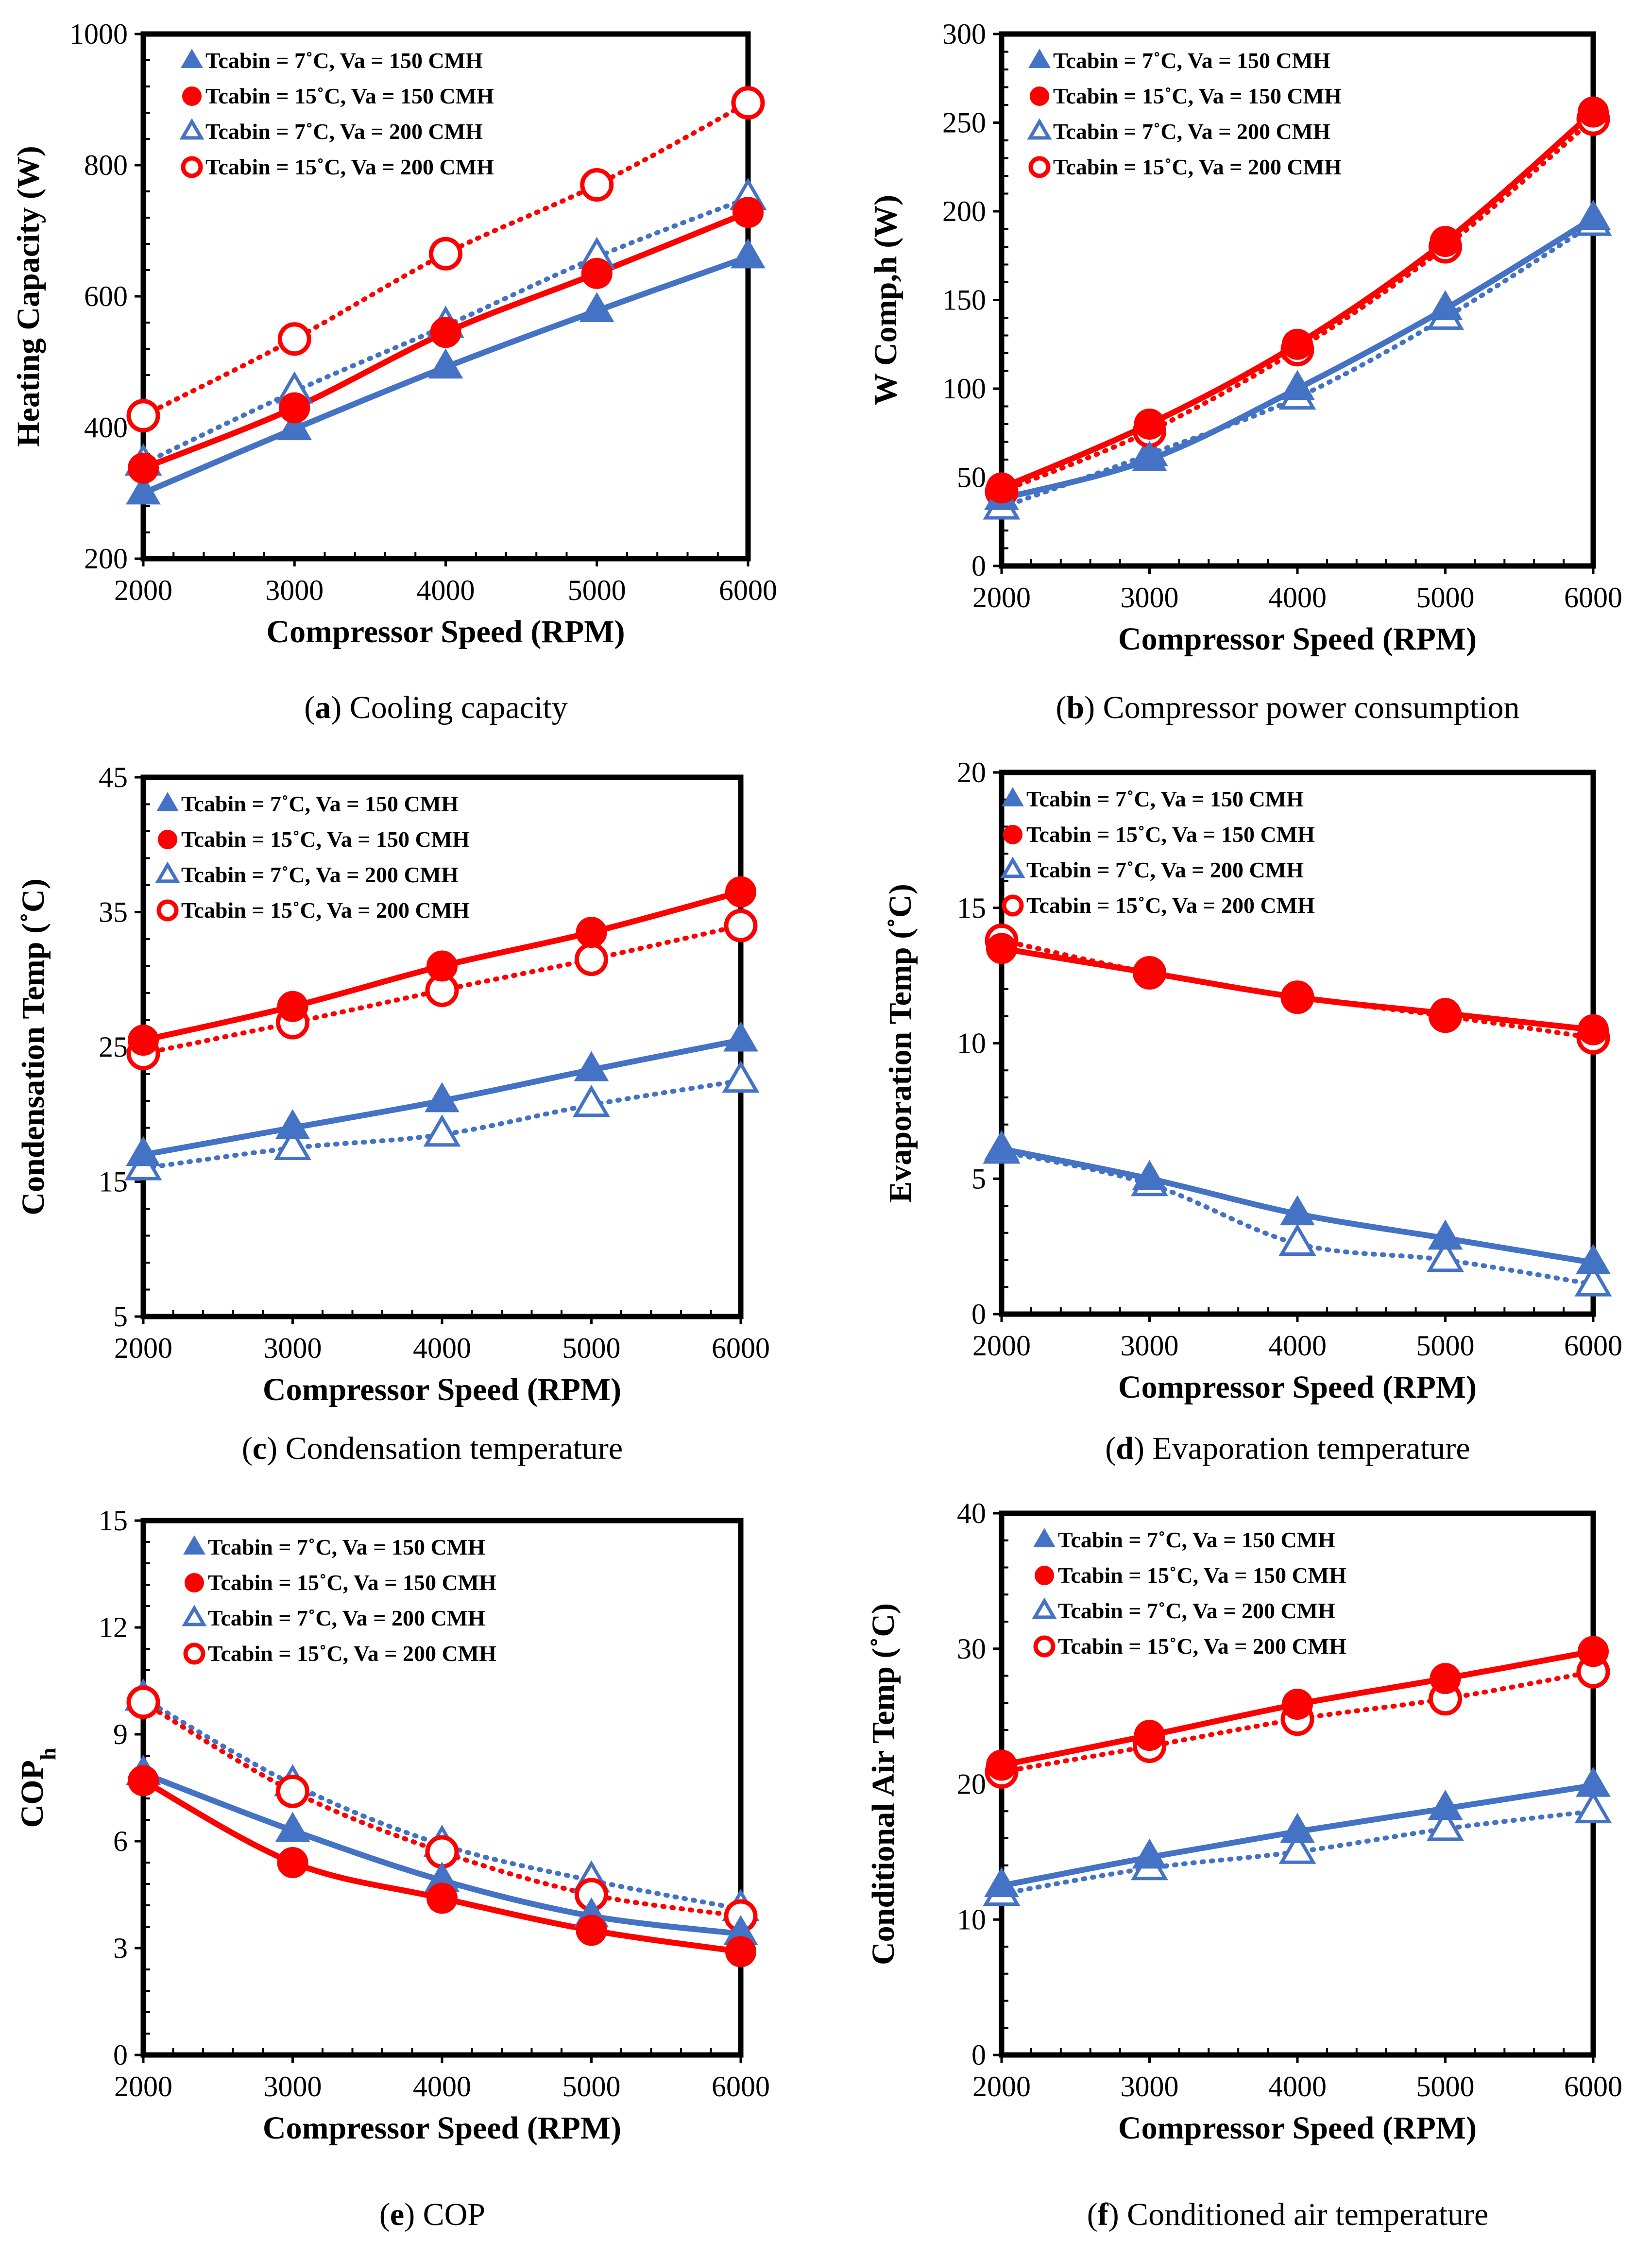  I want to click on caption: (f) Conditioned air temperature, so click(1288, 2214).